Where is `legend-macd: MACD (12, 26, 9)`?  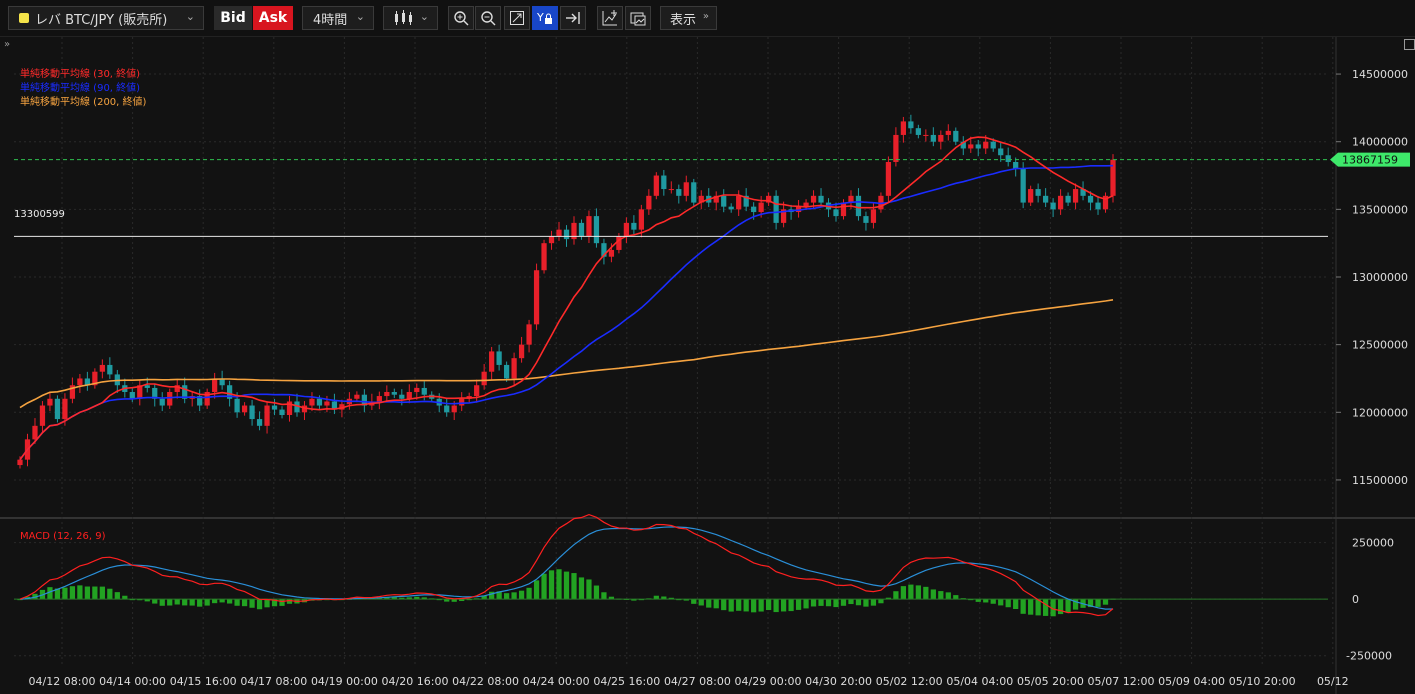 legend-macd: MACD (12, 26, 9) is located at coordinates (63, 536).